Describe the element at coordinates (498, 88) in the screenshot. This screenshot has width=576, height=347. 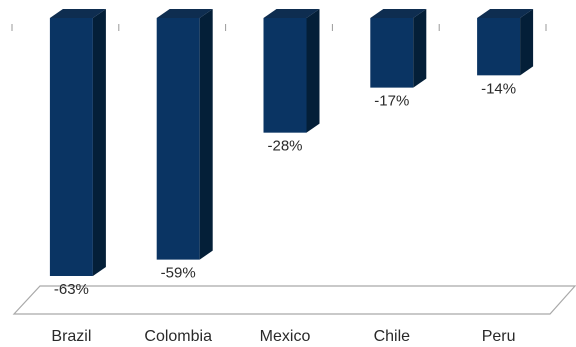
I see `data-label: -14%` at that location.